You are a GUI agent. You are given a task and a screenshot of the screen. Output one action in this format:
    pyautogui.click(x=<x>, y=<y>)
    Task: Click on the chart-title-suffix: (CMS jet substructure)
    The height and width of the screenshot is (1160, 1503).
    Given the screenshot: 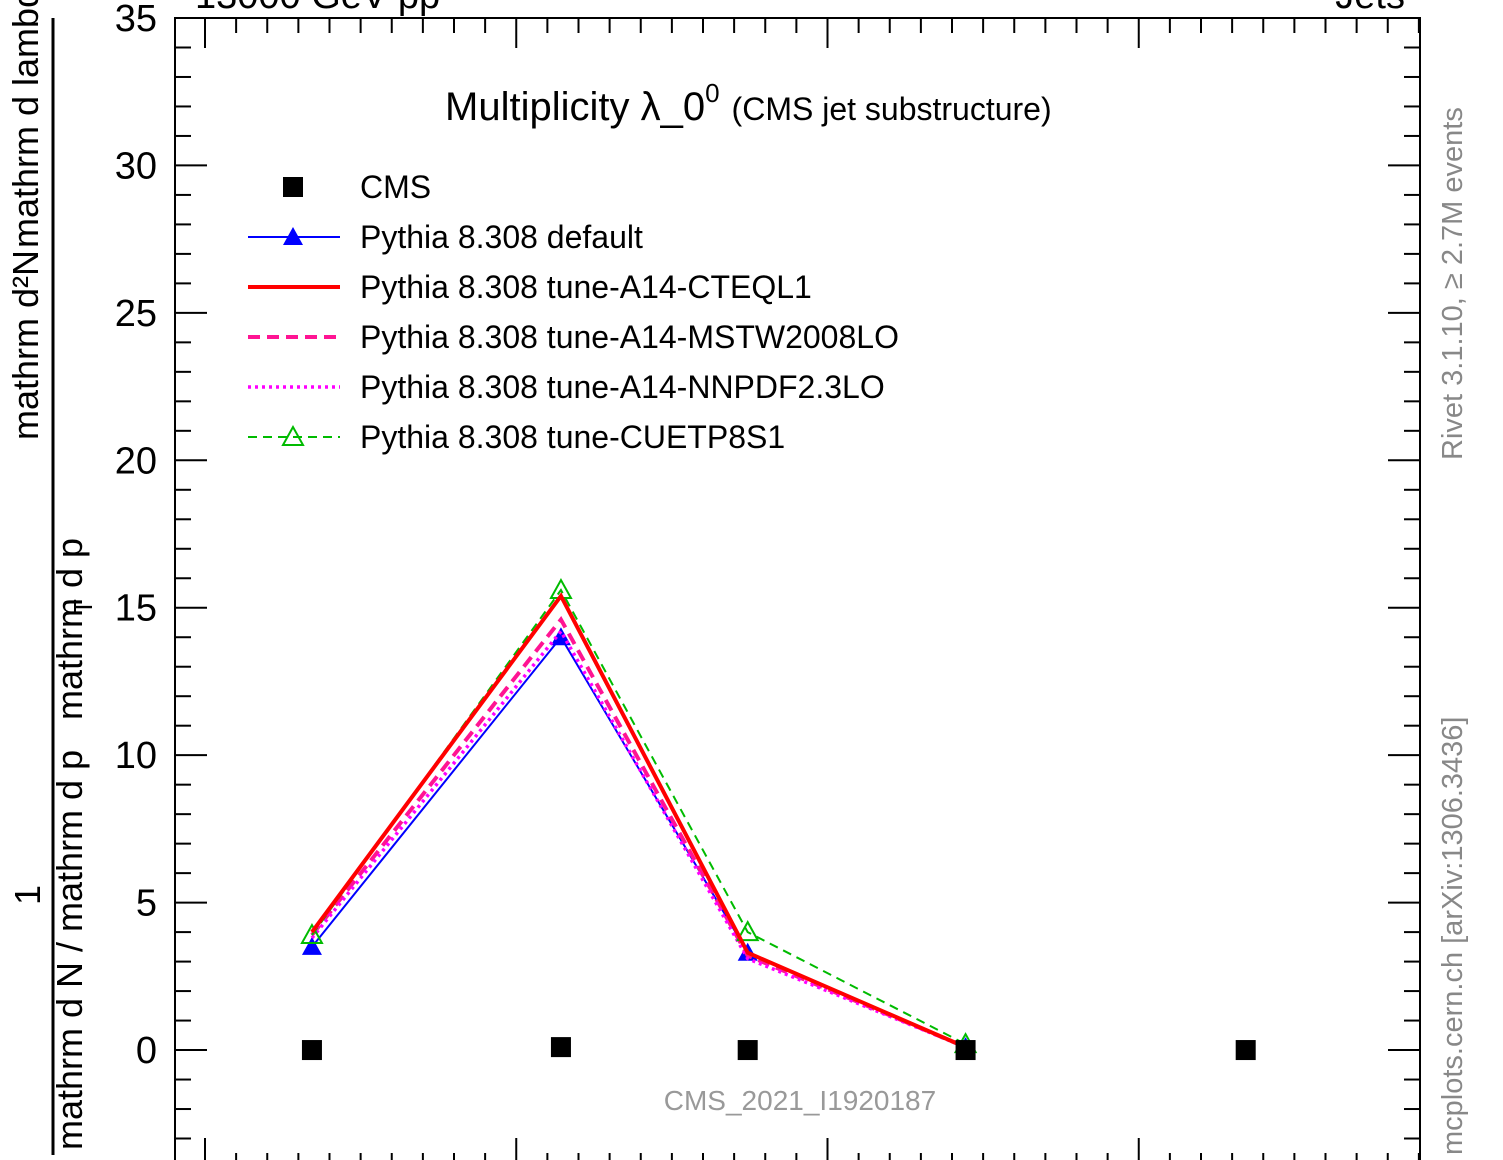 What is the action you would take?
    pyautogui.click(x=892, y=109)
    